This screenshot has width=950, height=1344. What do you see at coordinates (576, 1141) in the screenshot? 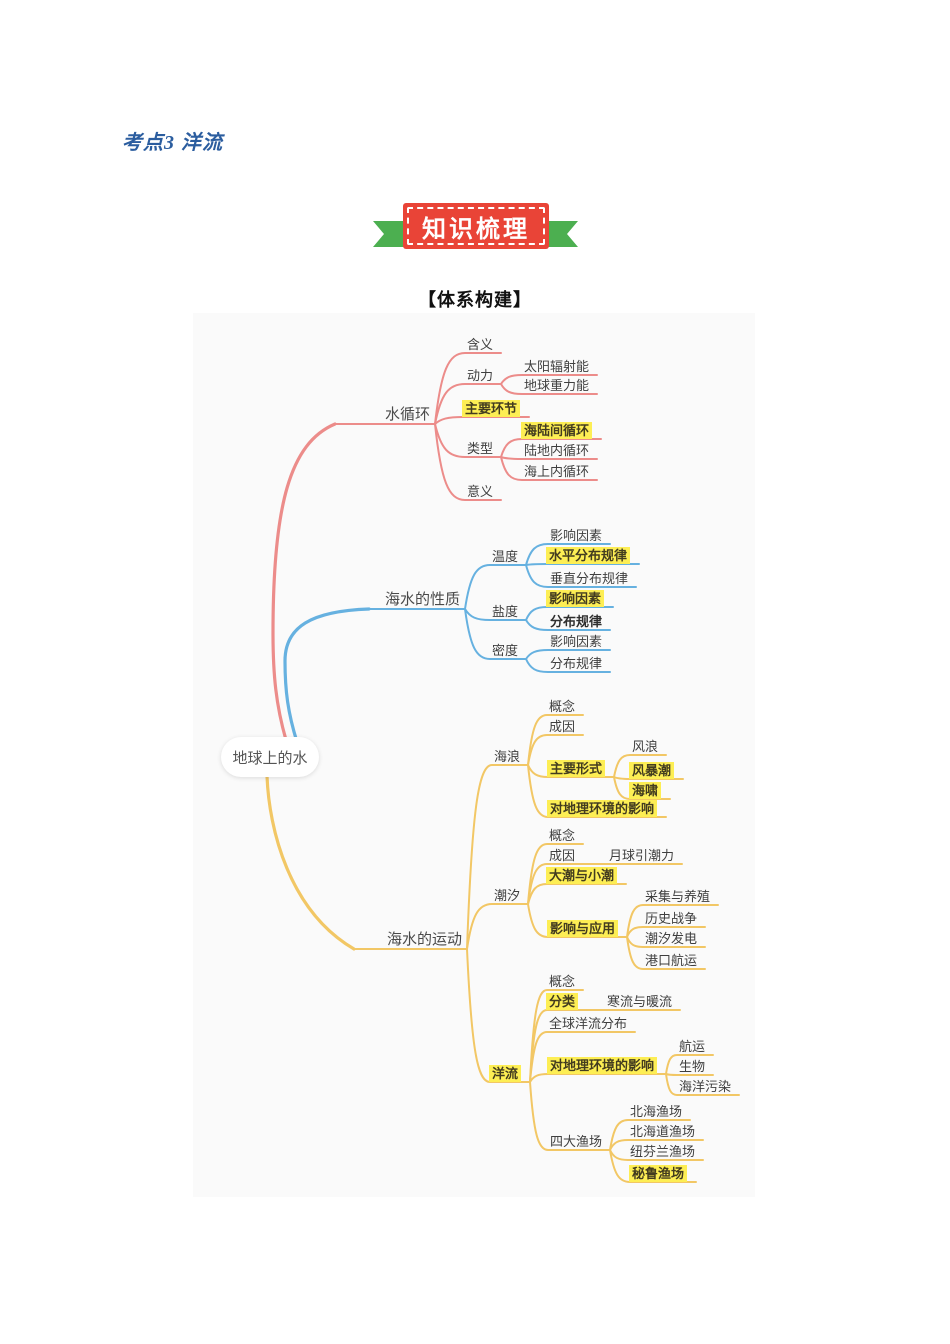
I see `mindmap-node-sidayuchang: 四大渔场` at bounding box center [576, 1141].